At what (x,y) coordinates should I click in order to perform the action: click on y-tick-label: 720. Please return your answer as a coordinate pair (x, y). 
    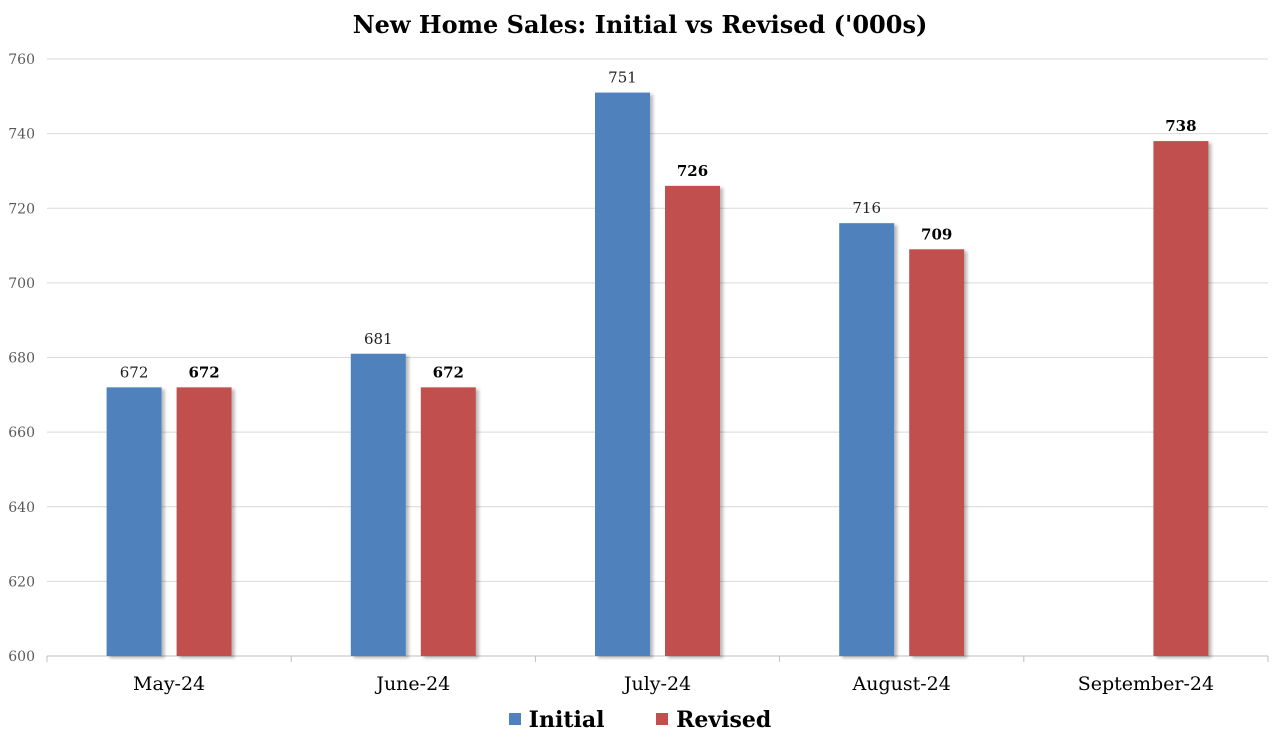
    Looking at the image, I should click on (21, 209).